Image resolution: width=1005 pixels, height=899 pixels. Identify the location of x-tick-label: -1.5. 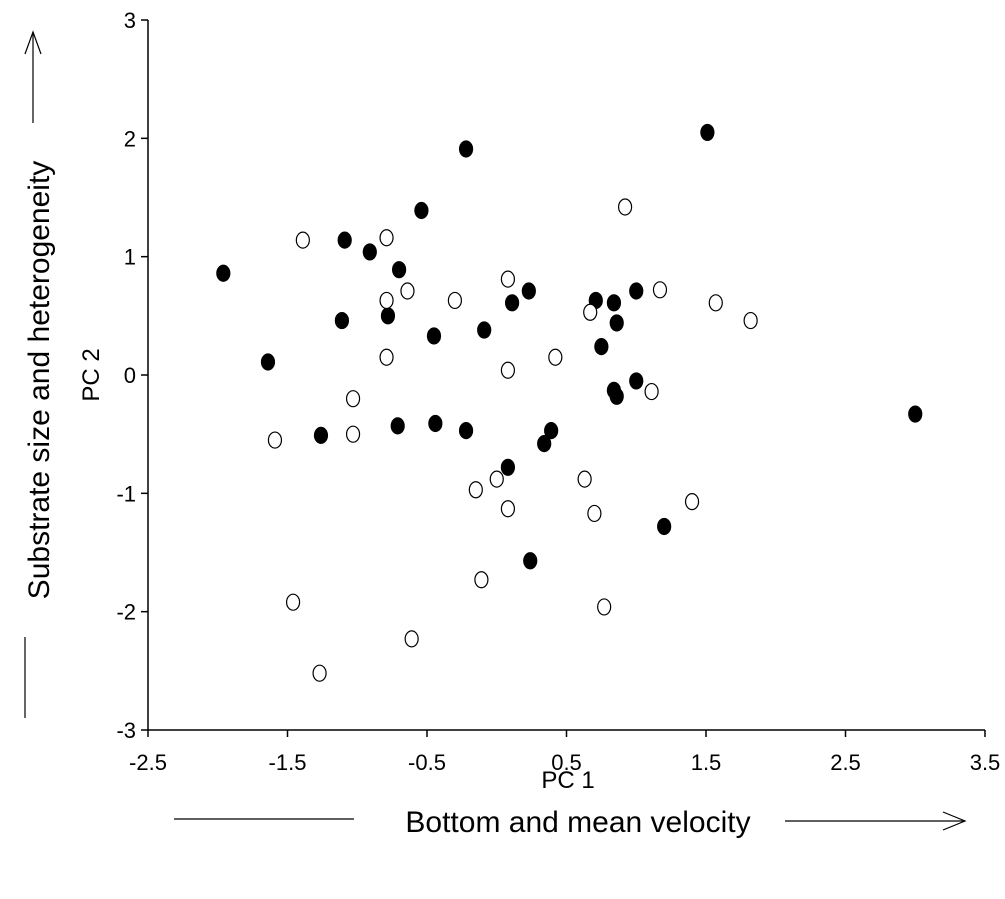
(288, 762).